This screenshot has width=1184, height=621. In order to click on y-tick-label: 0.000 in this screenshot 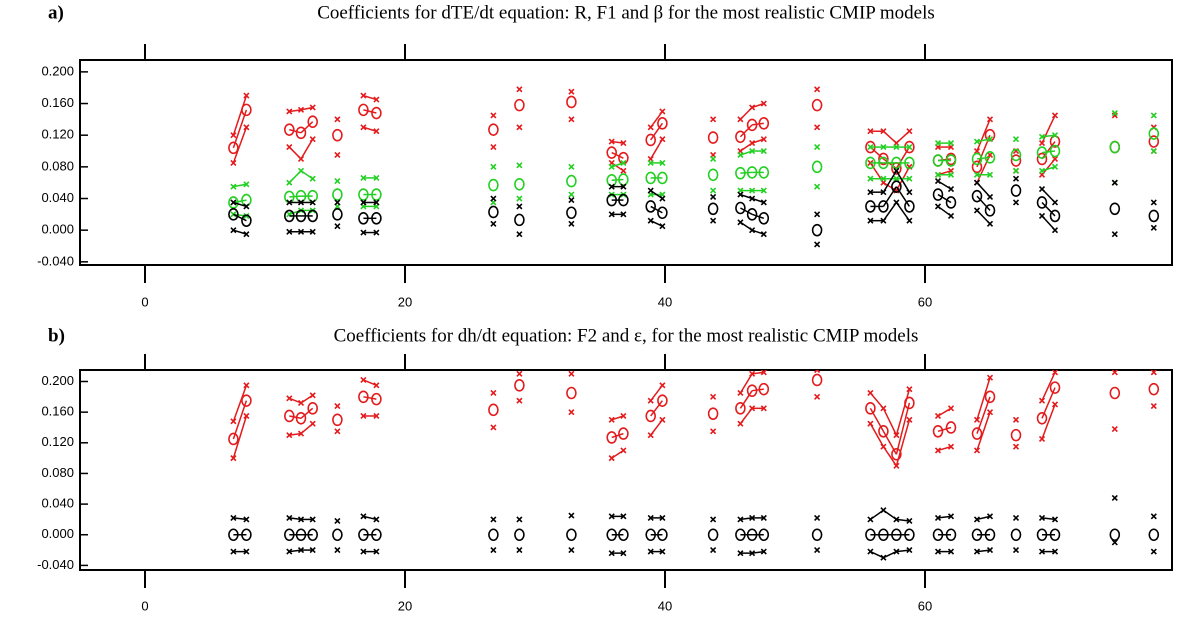, I will do `click(57, 229)`.